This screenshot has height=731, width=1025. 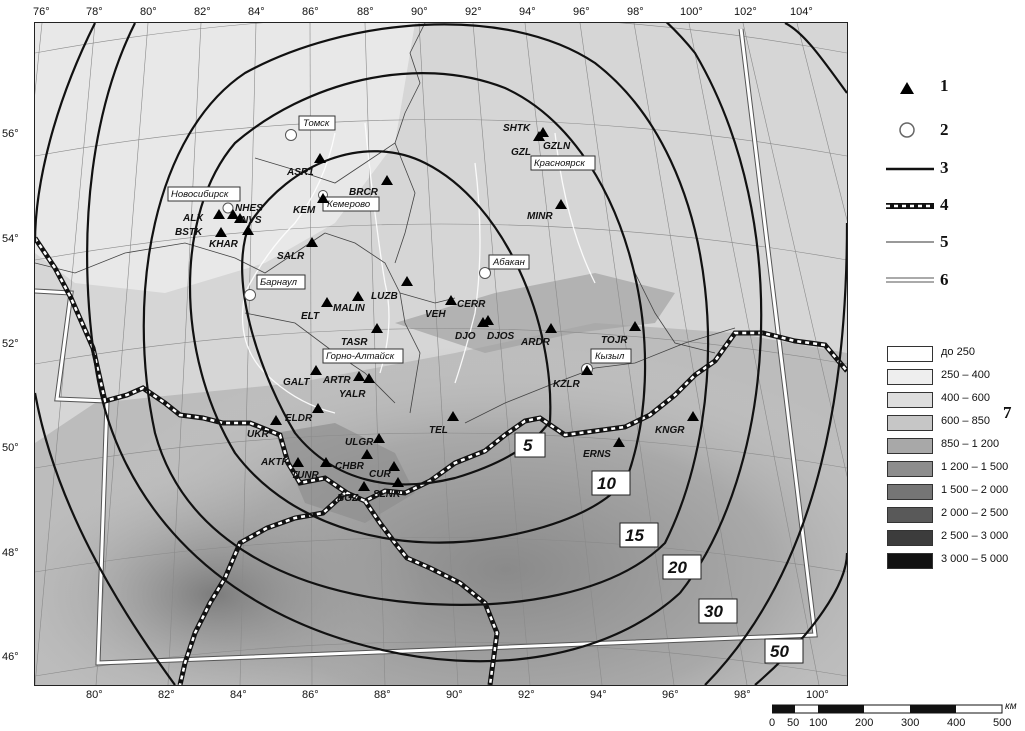 I want to click on station-label-aktk: AKTK, so click(x=275, y=462).